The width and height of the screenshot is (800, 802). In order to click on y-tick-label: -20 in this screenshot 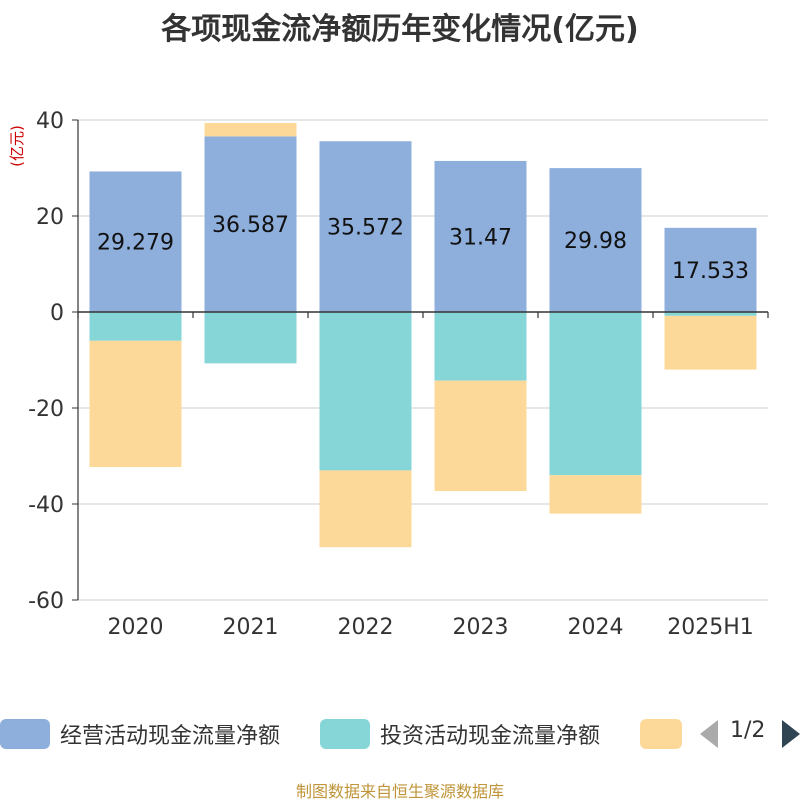, I will do `click(46, 409)`.